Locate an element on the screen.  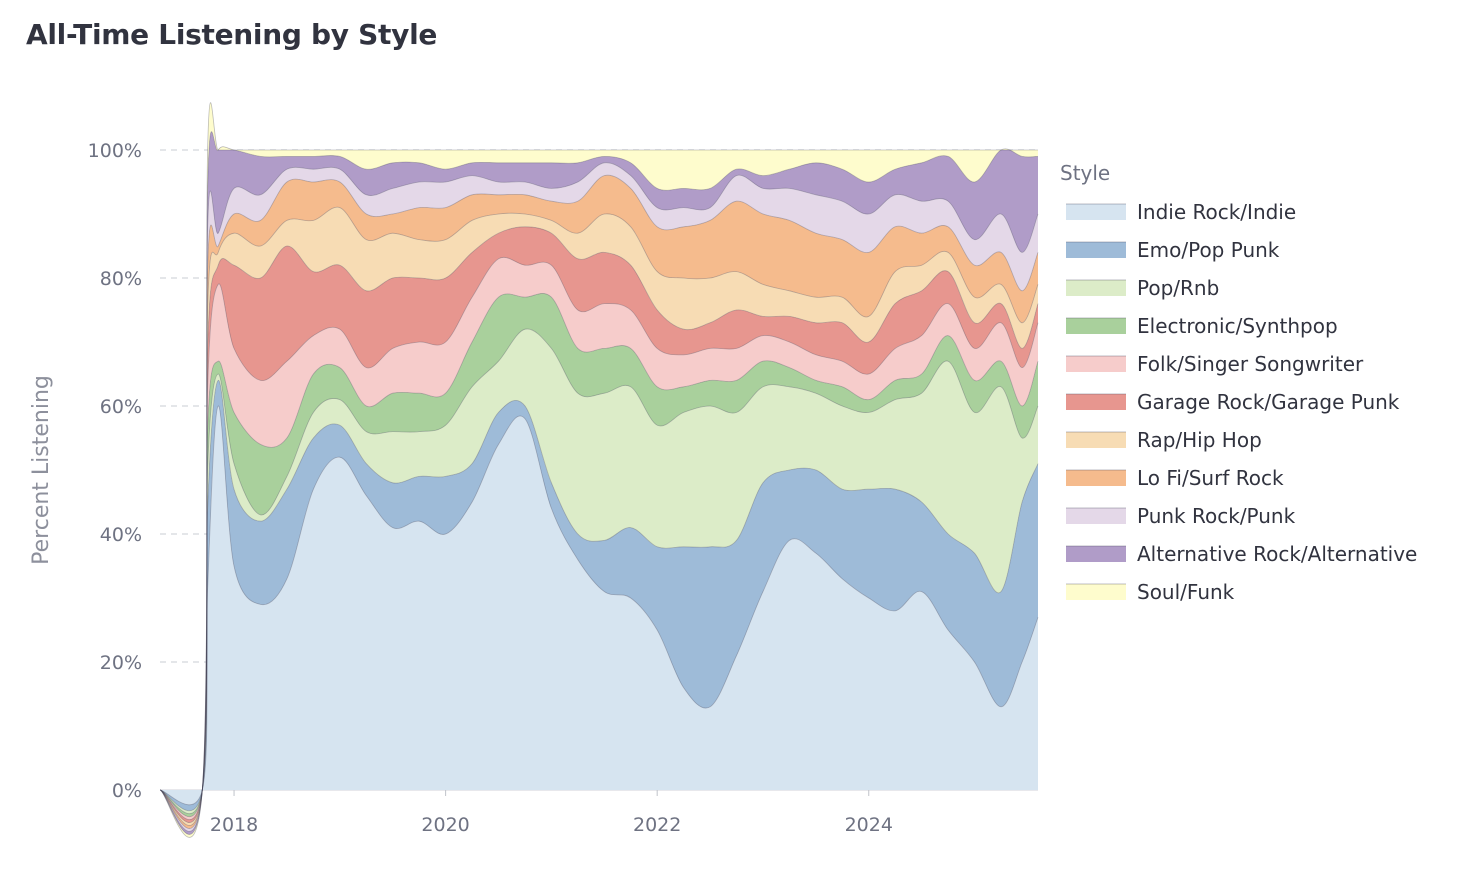
x-tick-label: 2018 is located at coordinates (234, 825).